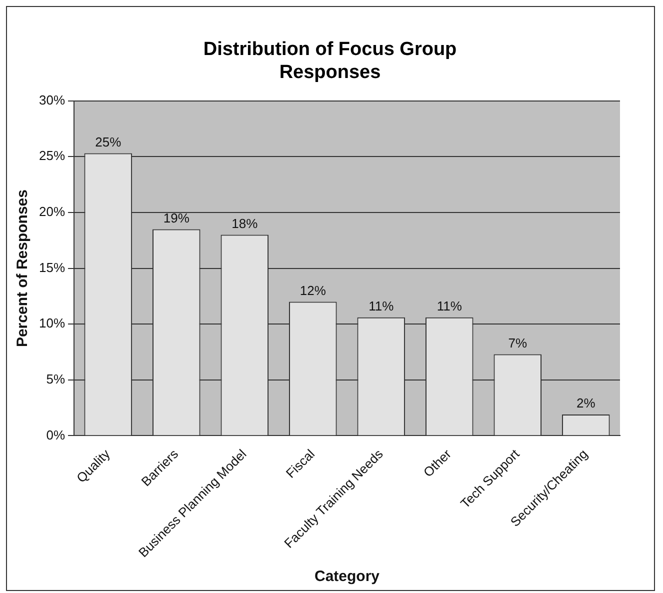 The image size is (663, 593). Describe the element at coordinates (518, 342) in the screenshot. I see `data-label: 7%` at that location.